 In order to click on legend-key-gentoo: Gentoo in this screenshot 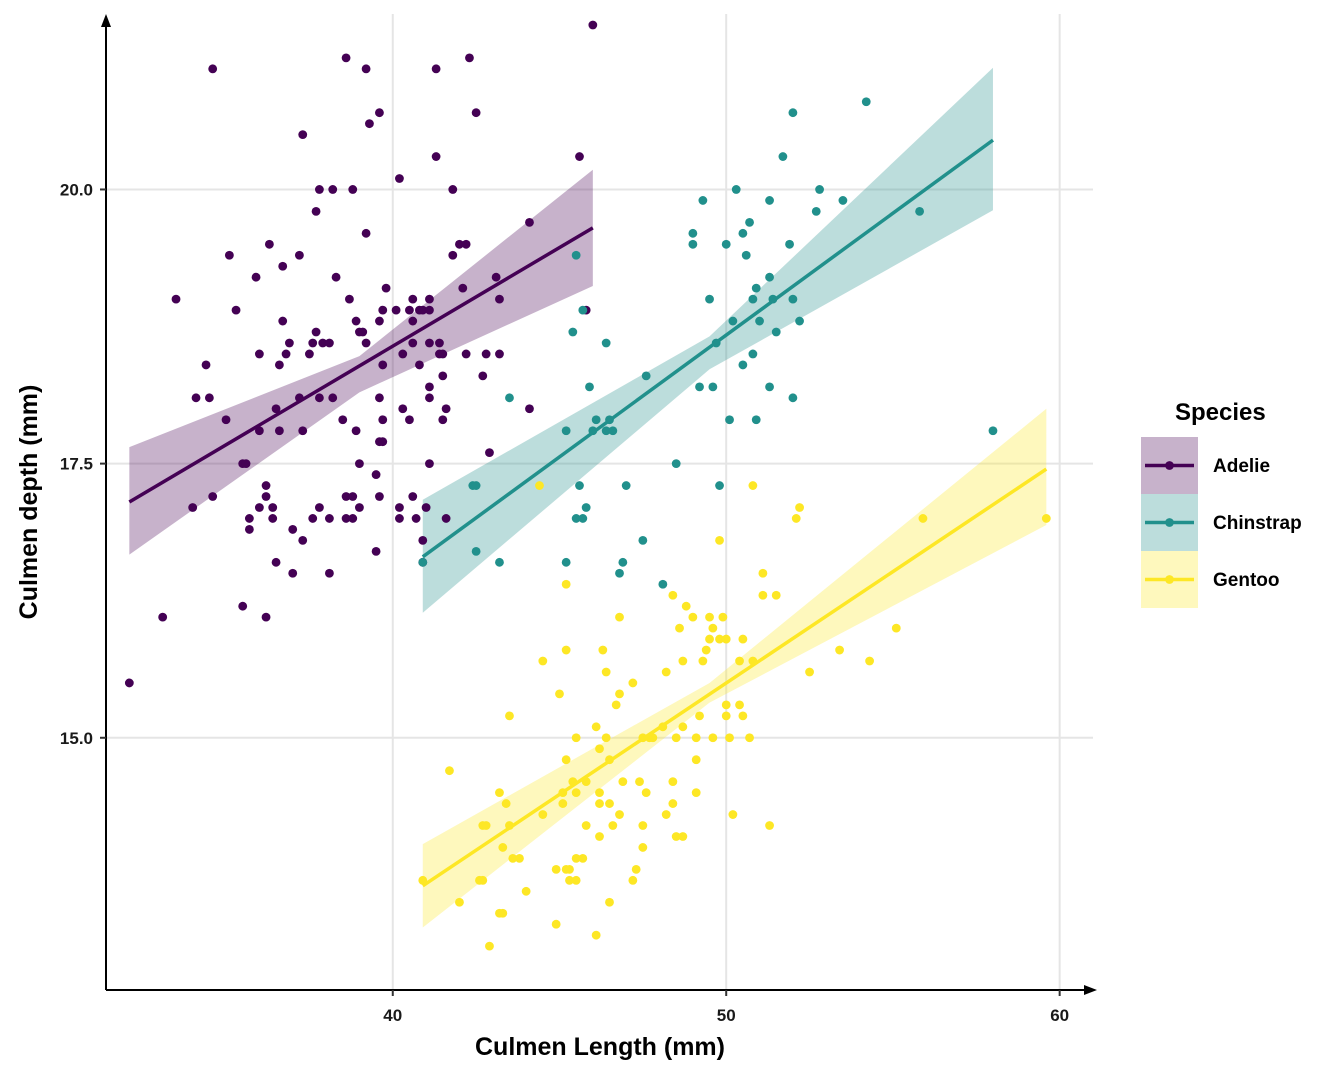, I will do `click(1210, 579)`.